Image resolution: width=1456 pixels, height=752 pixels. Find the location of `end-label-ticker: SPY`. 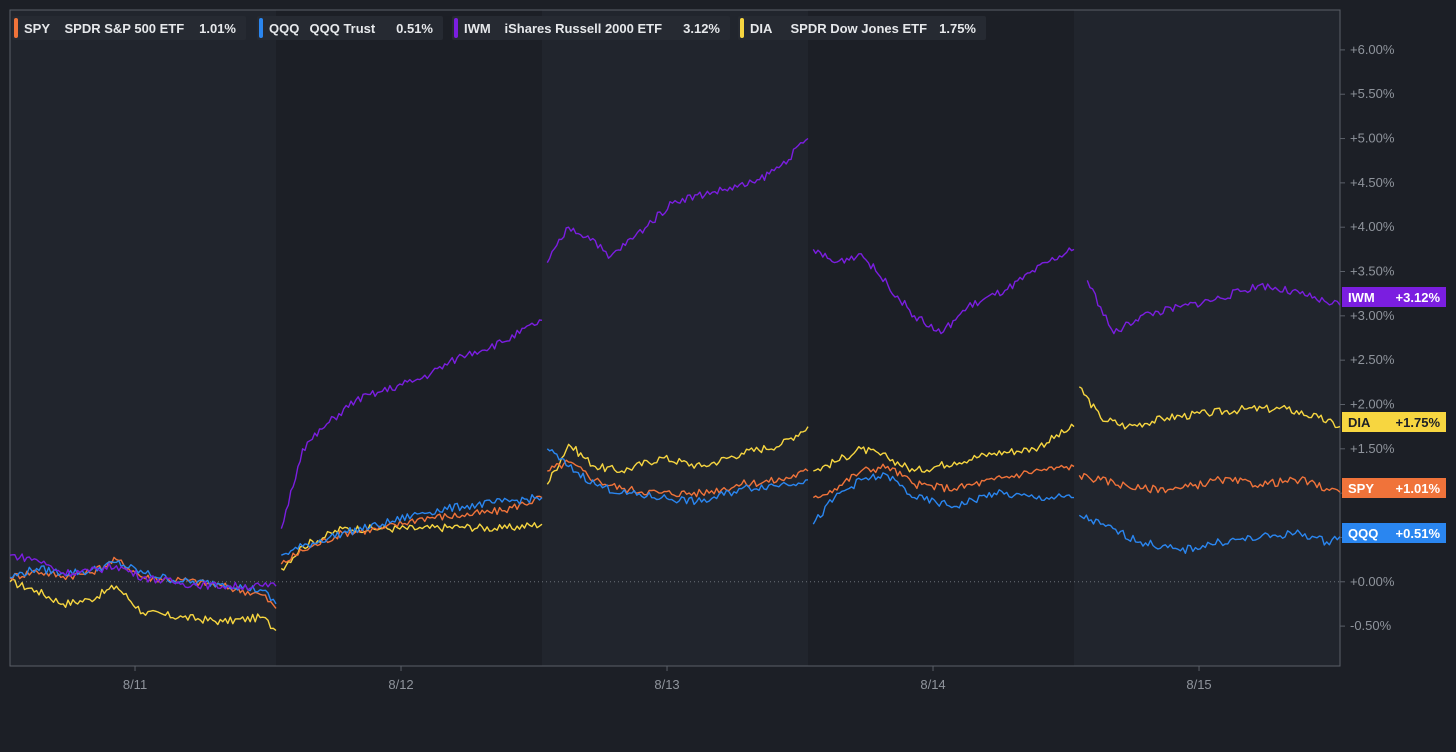

end-label-ticker: SPY is located at coordinates (1361, 488).